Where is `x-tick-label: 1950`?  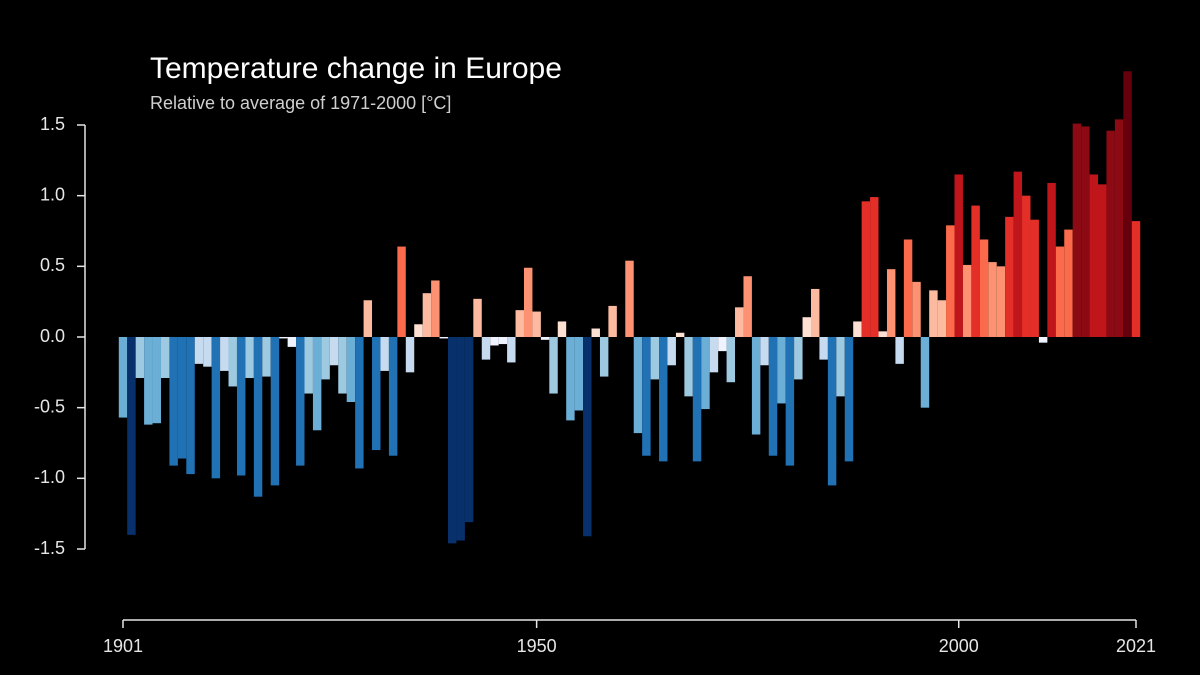 x-tick-label: 1950 is located at coordinates (537, 646).